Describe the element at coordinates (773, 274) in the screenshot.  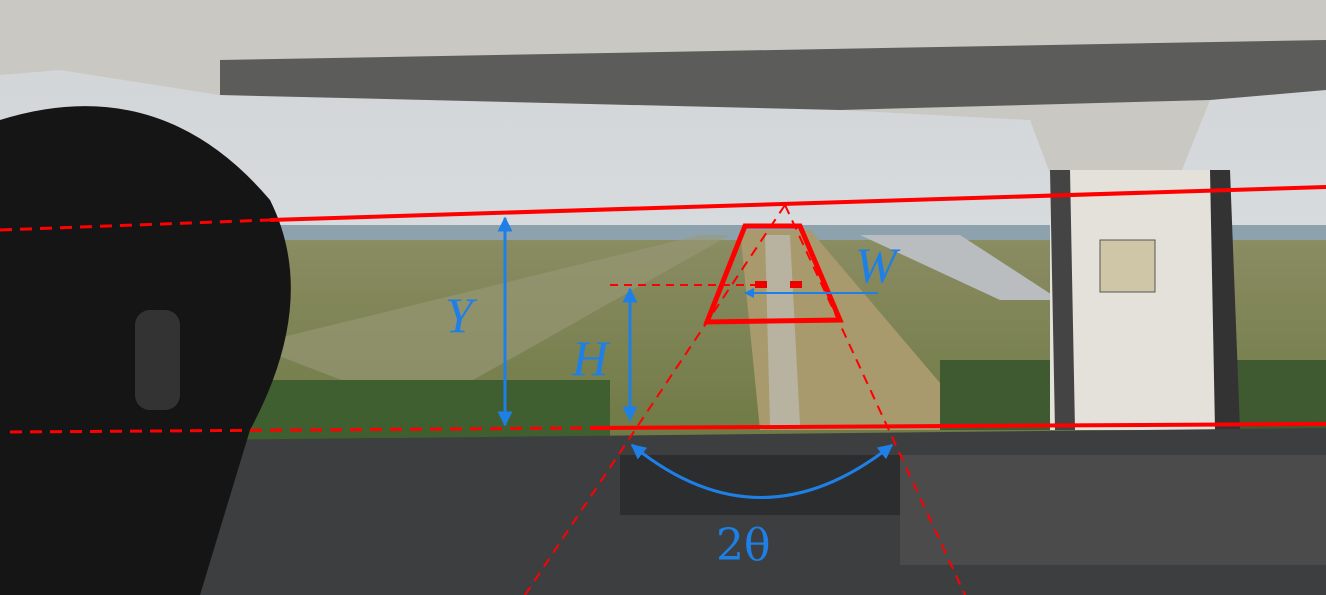
I see `runway-trapezoid` at that location.